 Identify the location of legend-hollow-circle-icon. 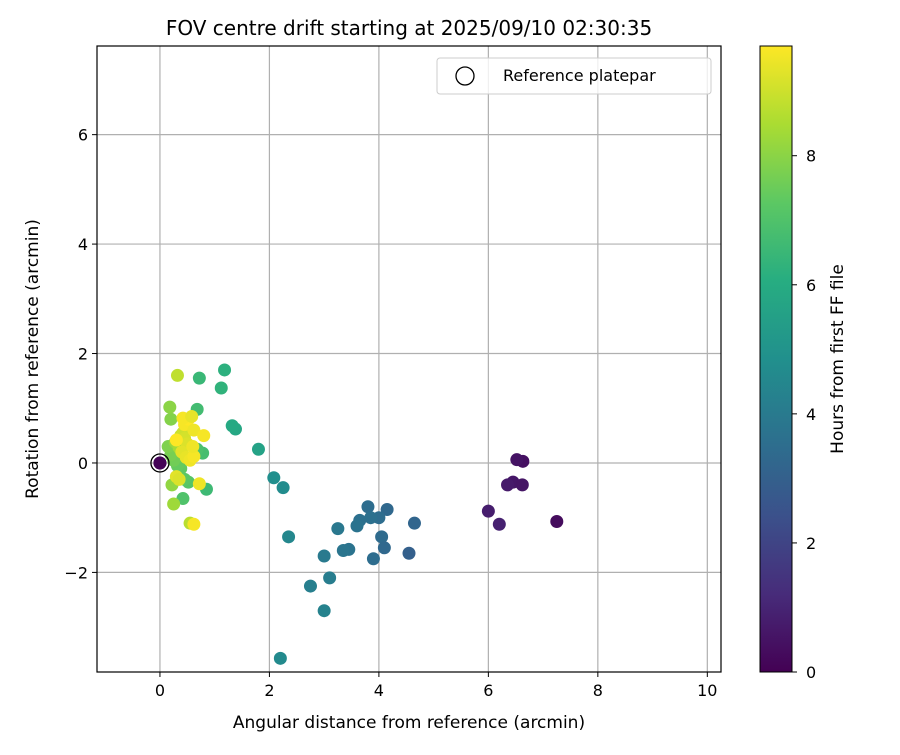
(465, 76).